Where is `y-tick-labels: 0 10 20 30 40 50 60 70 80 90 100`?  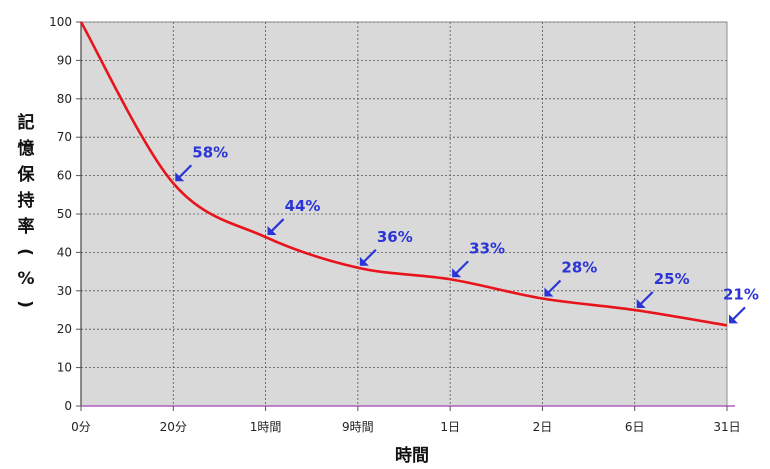 y-tick-labels: 0 10 20 30 40 50 60 70 80 90 100 is located at coordinates (65, 214).